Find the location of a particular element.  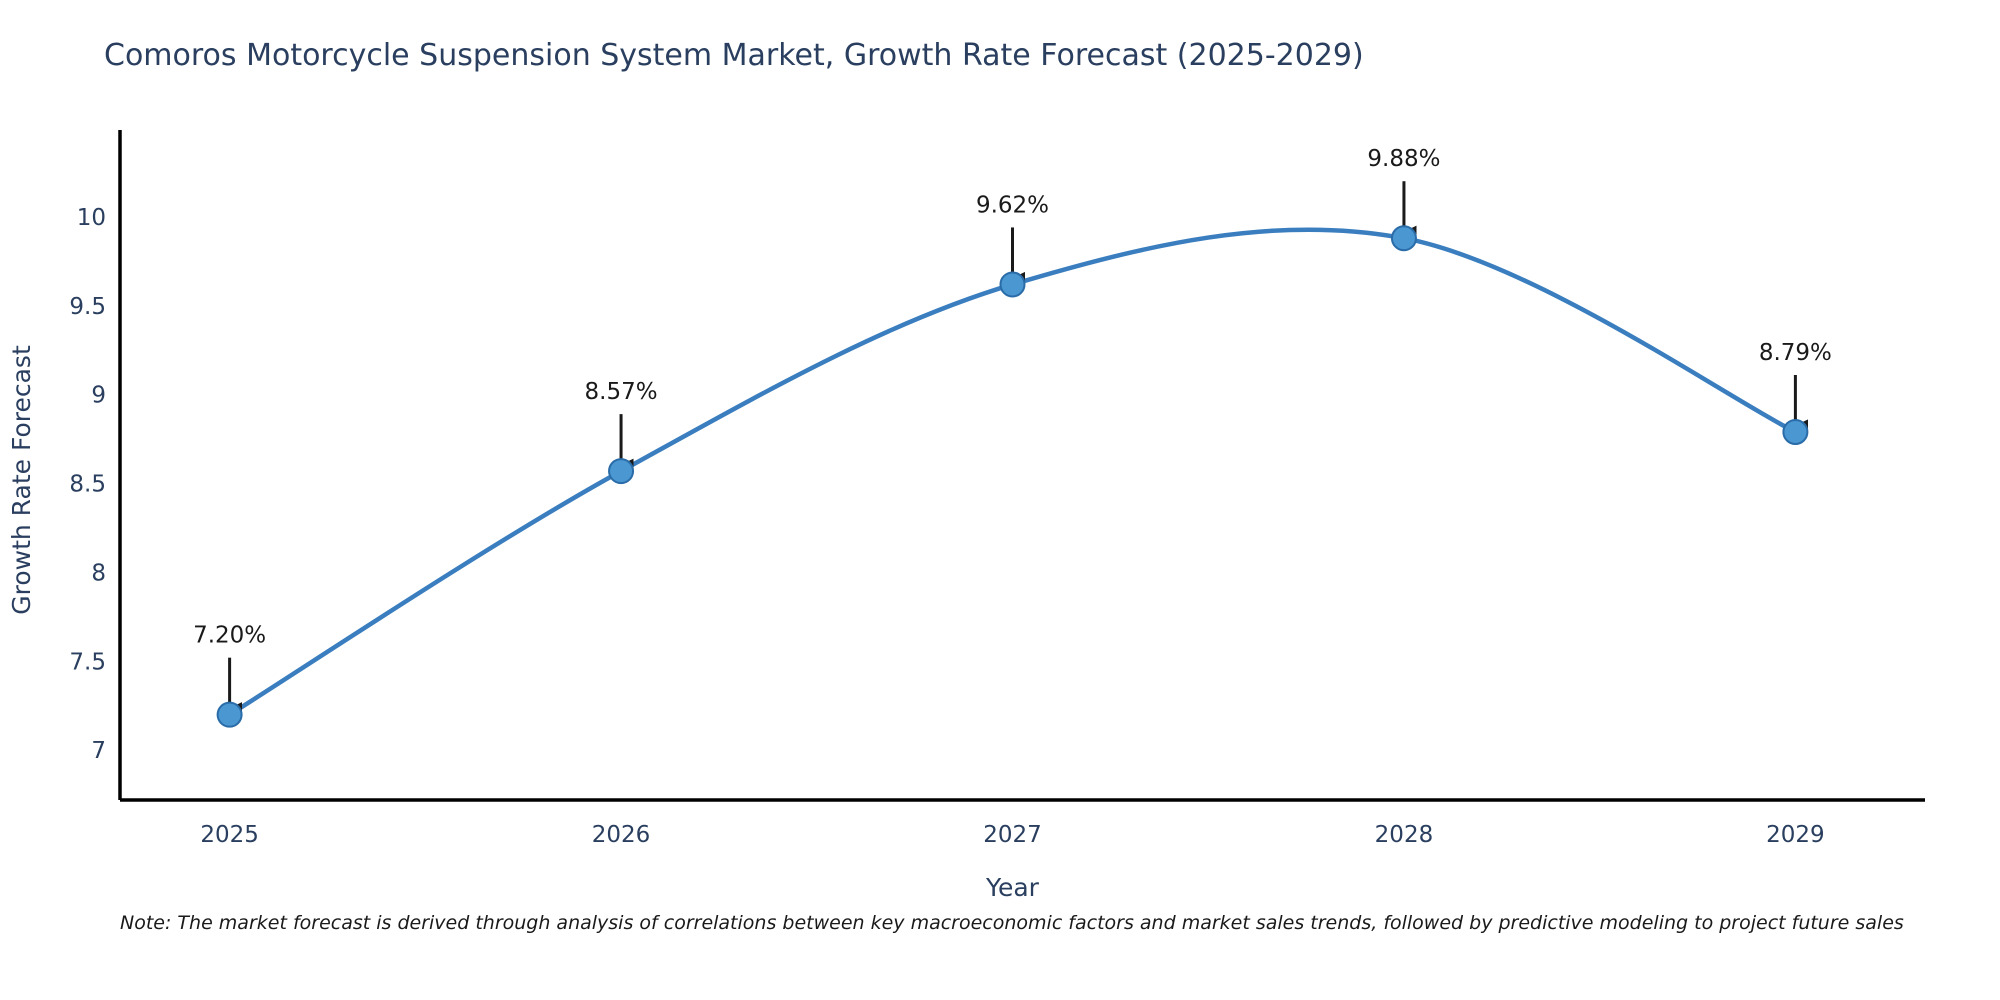

x-axis-title: Year is located at coordinates (1012, 887).